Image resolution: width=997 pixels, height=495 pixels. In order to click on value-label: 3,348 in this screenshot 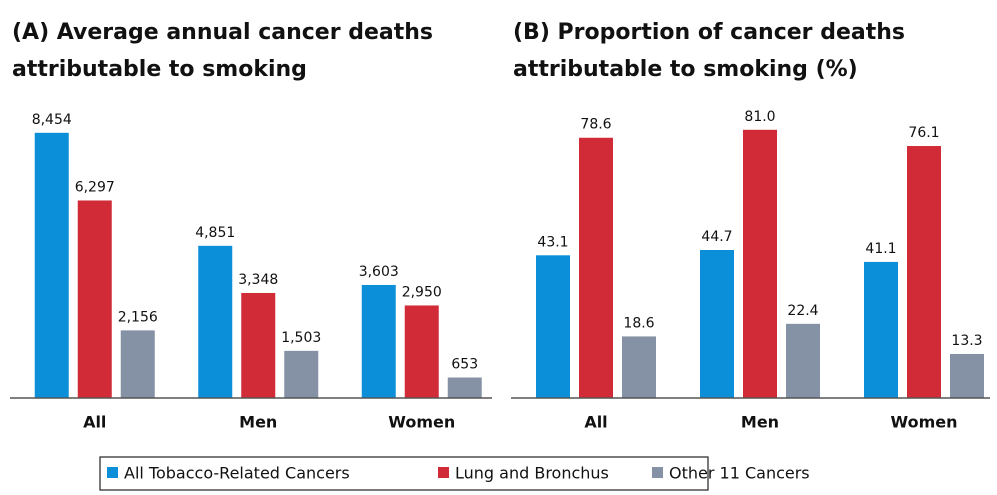, I will do `click(258, 280)`.